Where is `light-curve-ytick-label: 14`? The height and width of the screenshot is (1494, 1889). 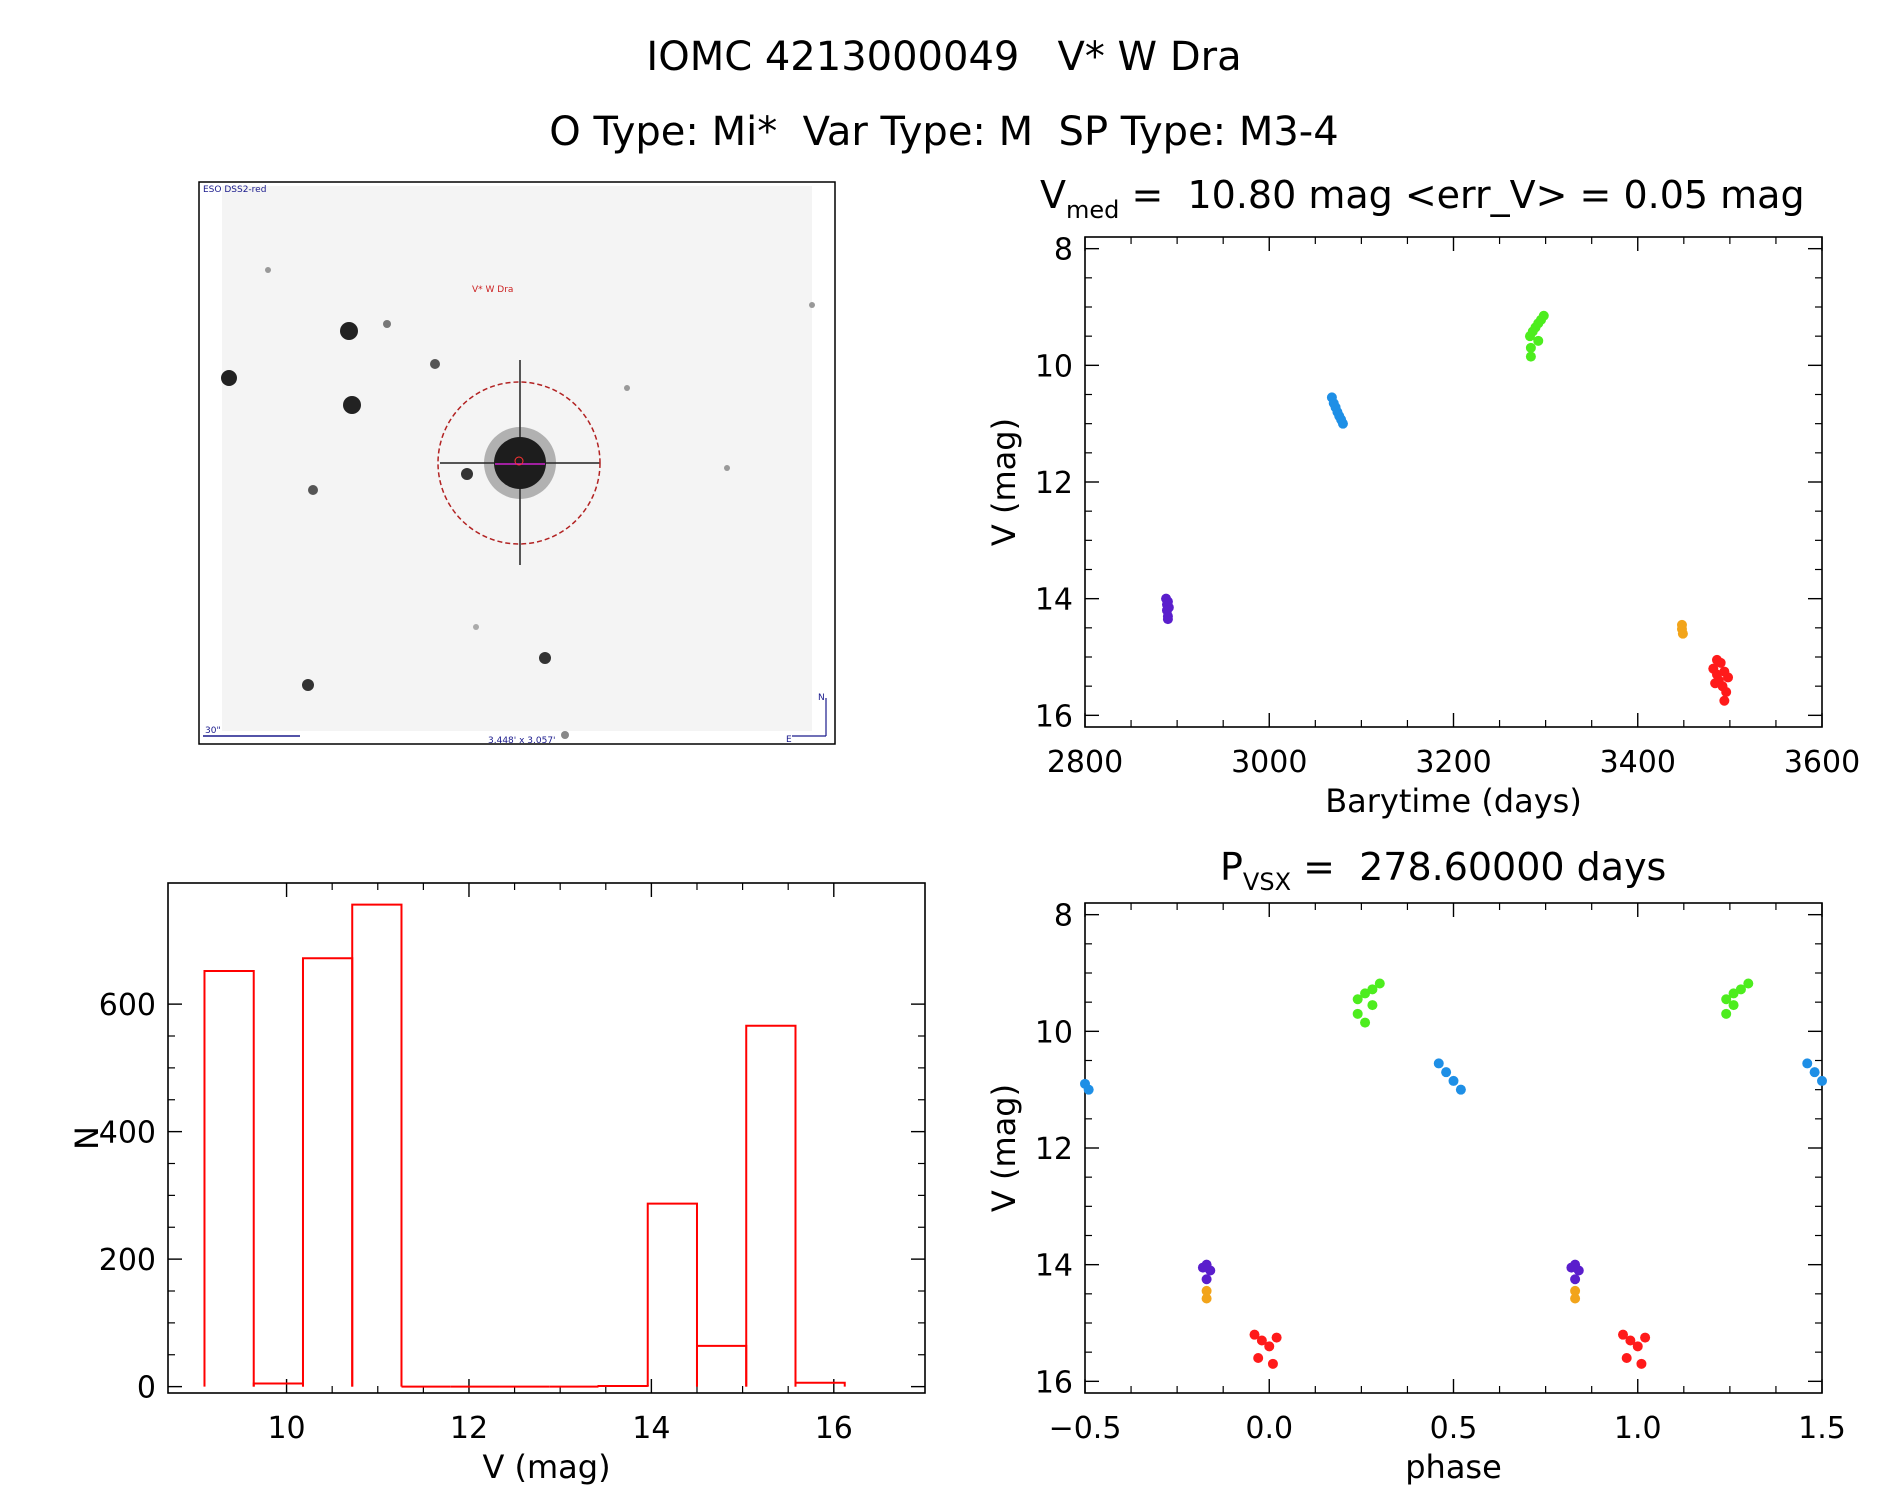
light-curve-ytick-label: 14 is located at coordinates (1054, 600).